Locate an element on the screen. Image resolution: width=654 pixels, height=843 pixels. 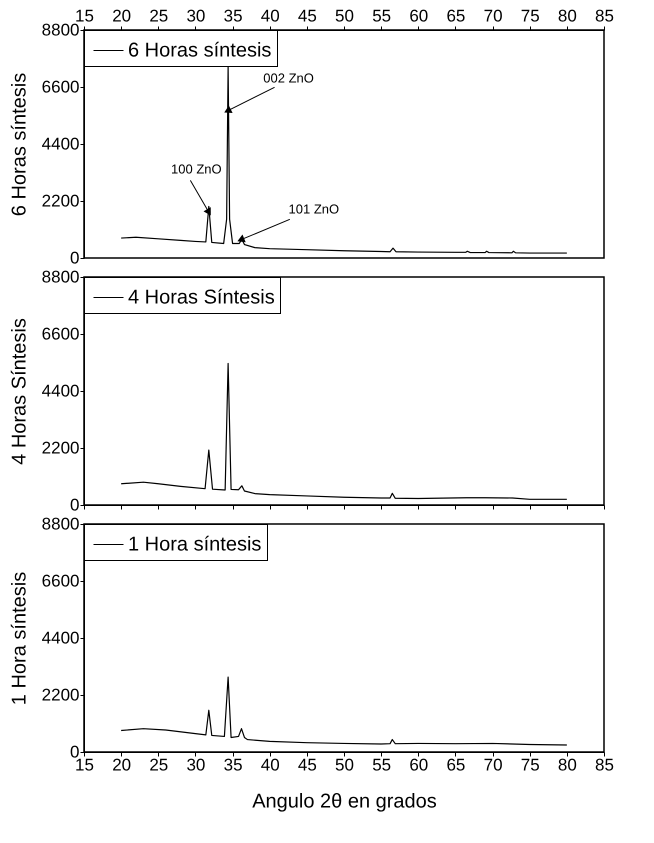
annotation: 100 ZnO is located at coordinates (196, 168).